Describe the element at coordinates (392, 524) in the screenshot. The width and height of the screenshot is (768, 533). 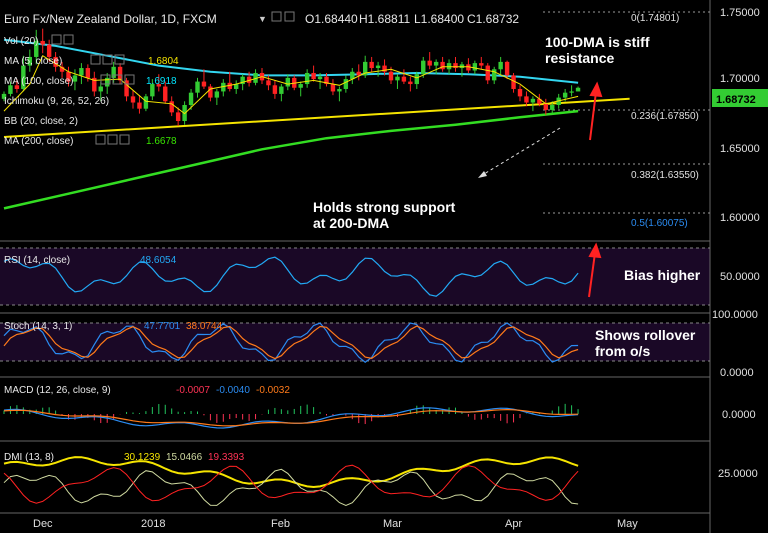
I see `time-tick-mar: Mar` at that location.